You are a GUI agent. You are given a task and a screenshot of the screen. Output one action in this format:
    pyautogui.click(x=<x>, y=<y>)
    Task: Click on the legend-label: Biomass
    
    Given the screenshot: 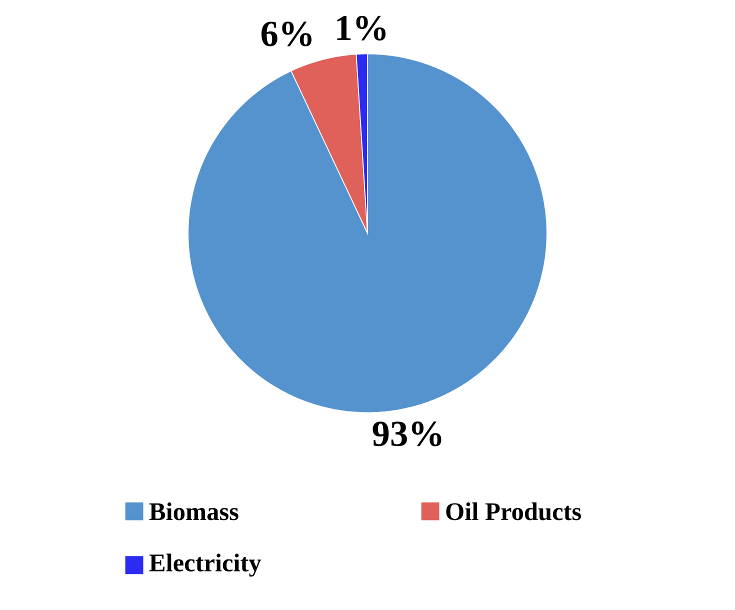 What is the action you would take?
    pyautogui.click(x=193, y=511)
    